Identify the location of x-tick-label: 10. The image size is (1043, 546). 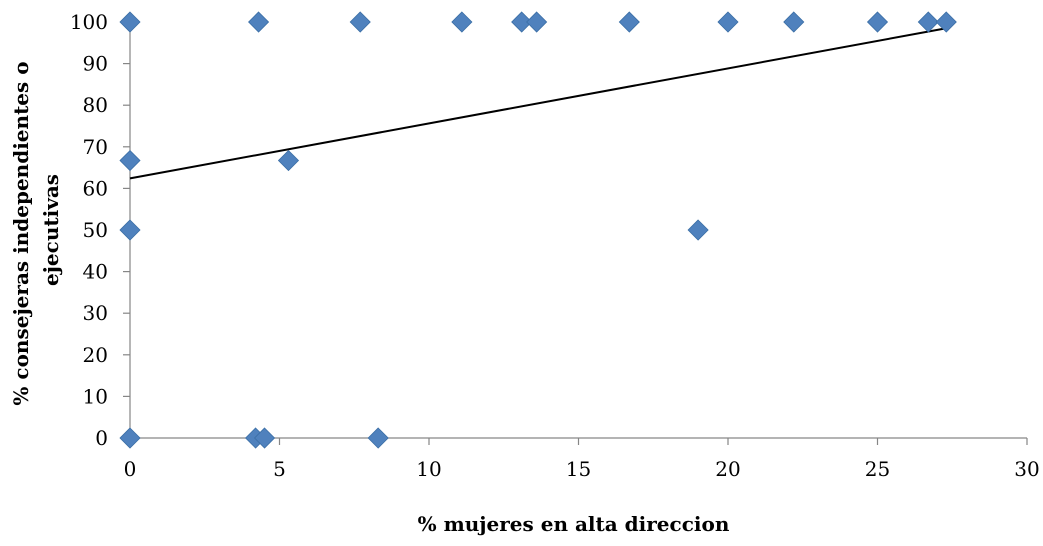
(428, 469).